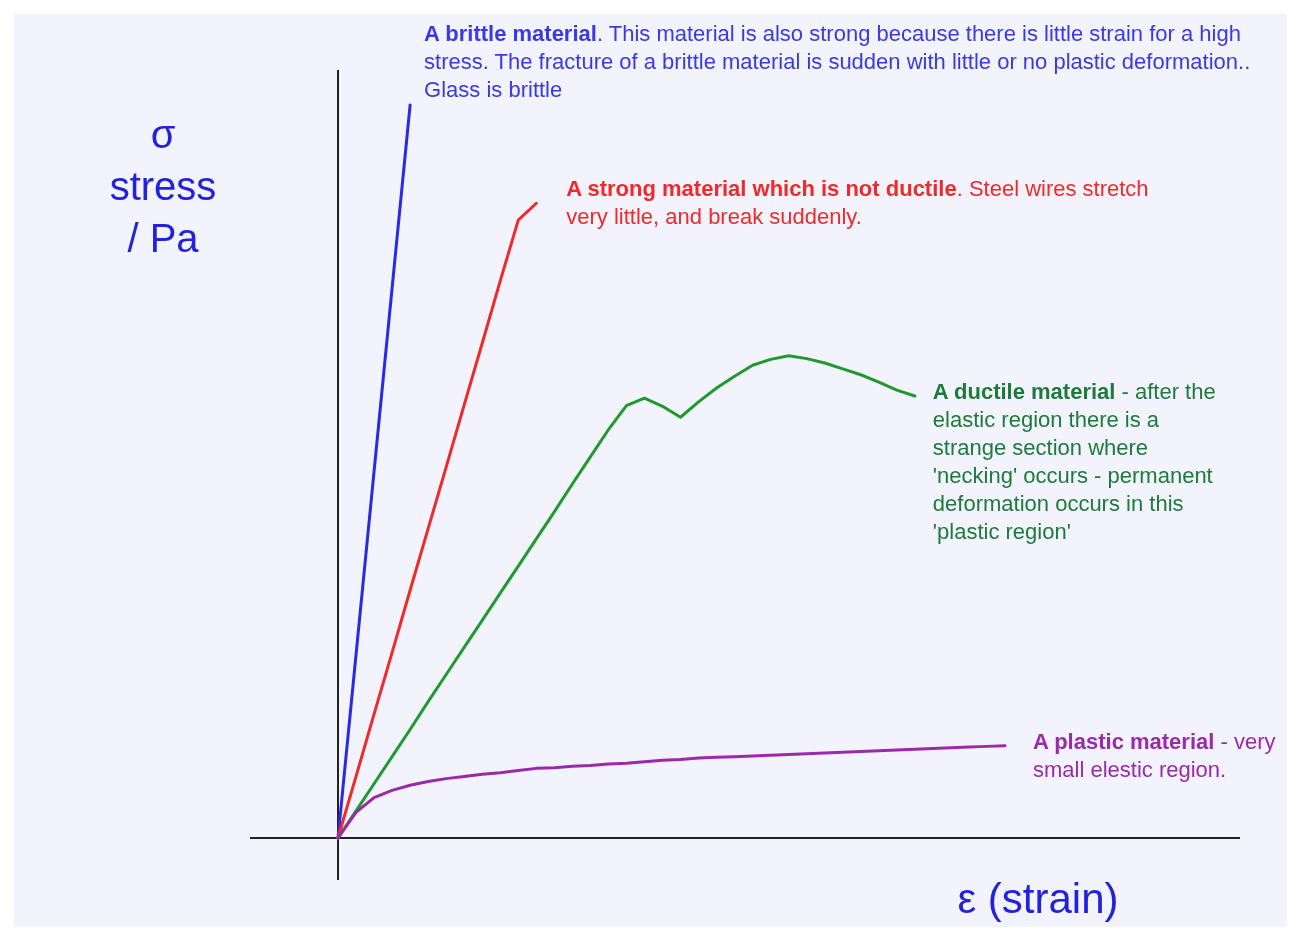 The height and width of the screenshot is (941, 1301). Describe the element at coordinates (163, 186) in the screenshot. I see `y-axis-title: σ stress / Pa` at that location.